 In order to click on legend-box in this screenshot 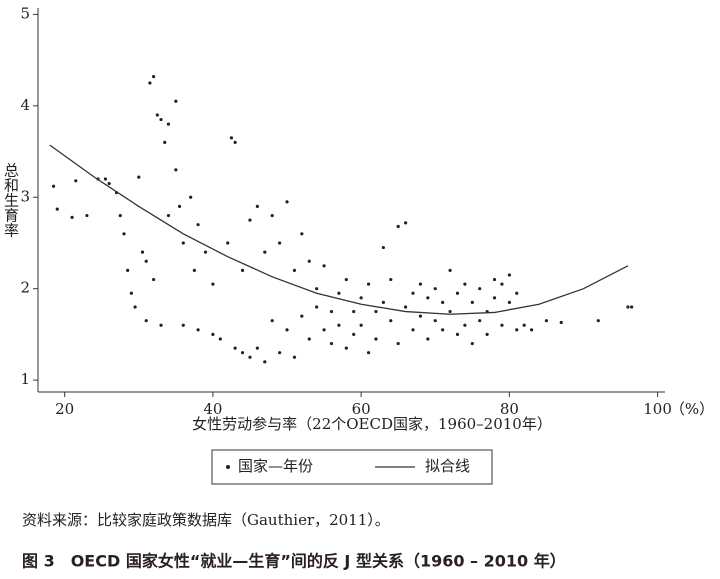, I will do `click(352, 467)`.